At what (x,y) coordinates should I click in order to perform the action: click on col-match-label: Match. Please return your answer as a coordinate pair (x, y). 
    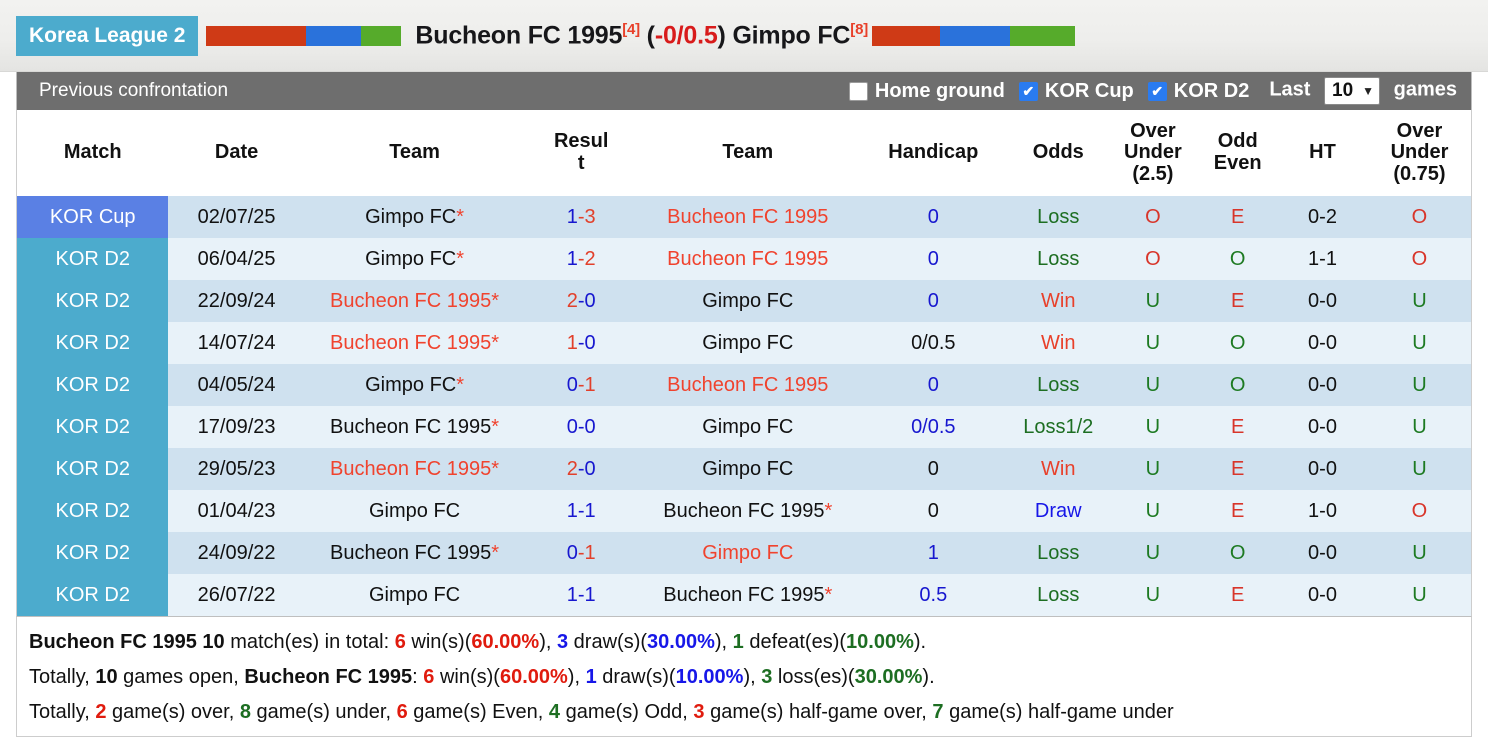
    Looking at the image, I should click on (92, 152).